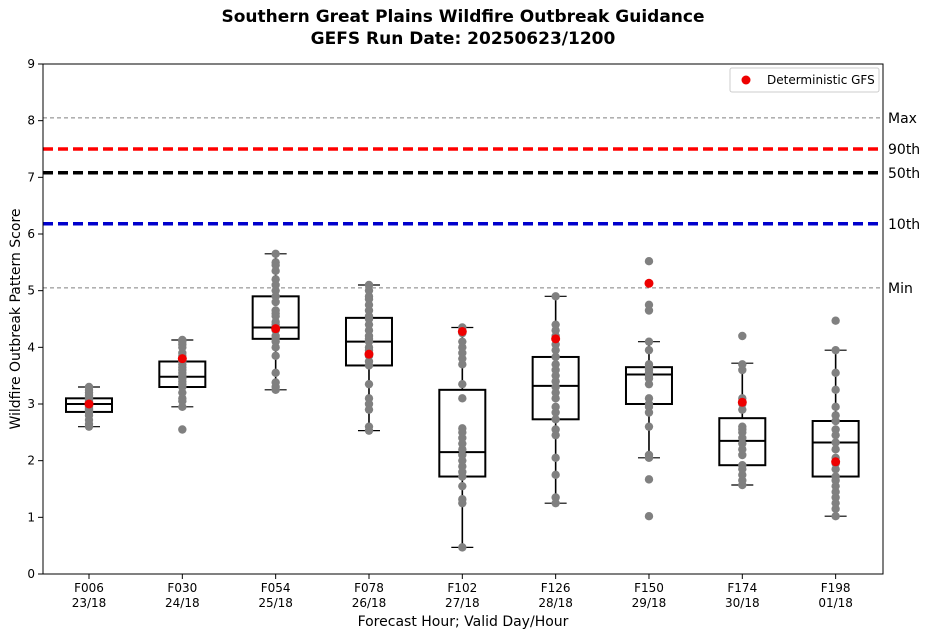  I want to click on x-tick-label-valid: 25/18, so click(275, 603).